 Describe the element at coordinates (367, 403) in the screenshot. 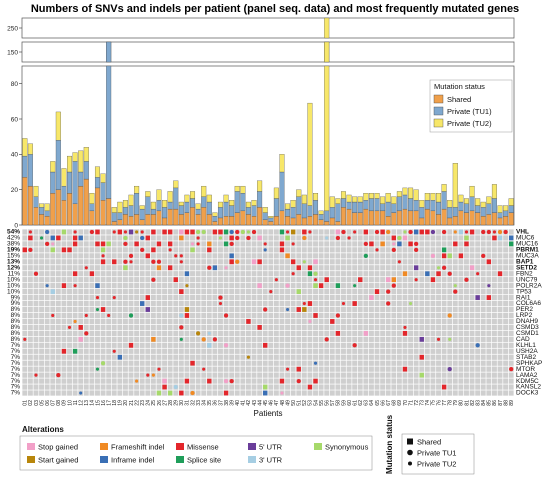

I see `patient-id: 63` at that location.